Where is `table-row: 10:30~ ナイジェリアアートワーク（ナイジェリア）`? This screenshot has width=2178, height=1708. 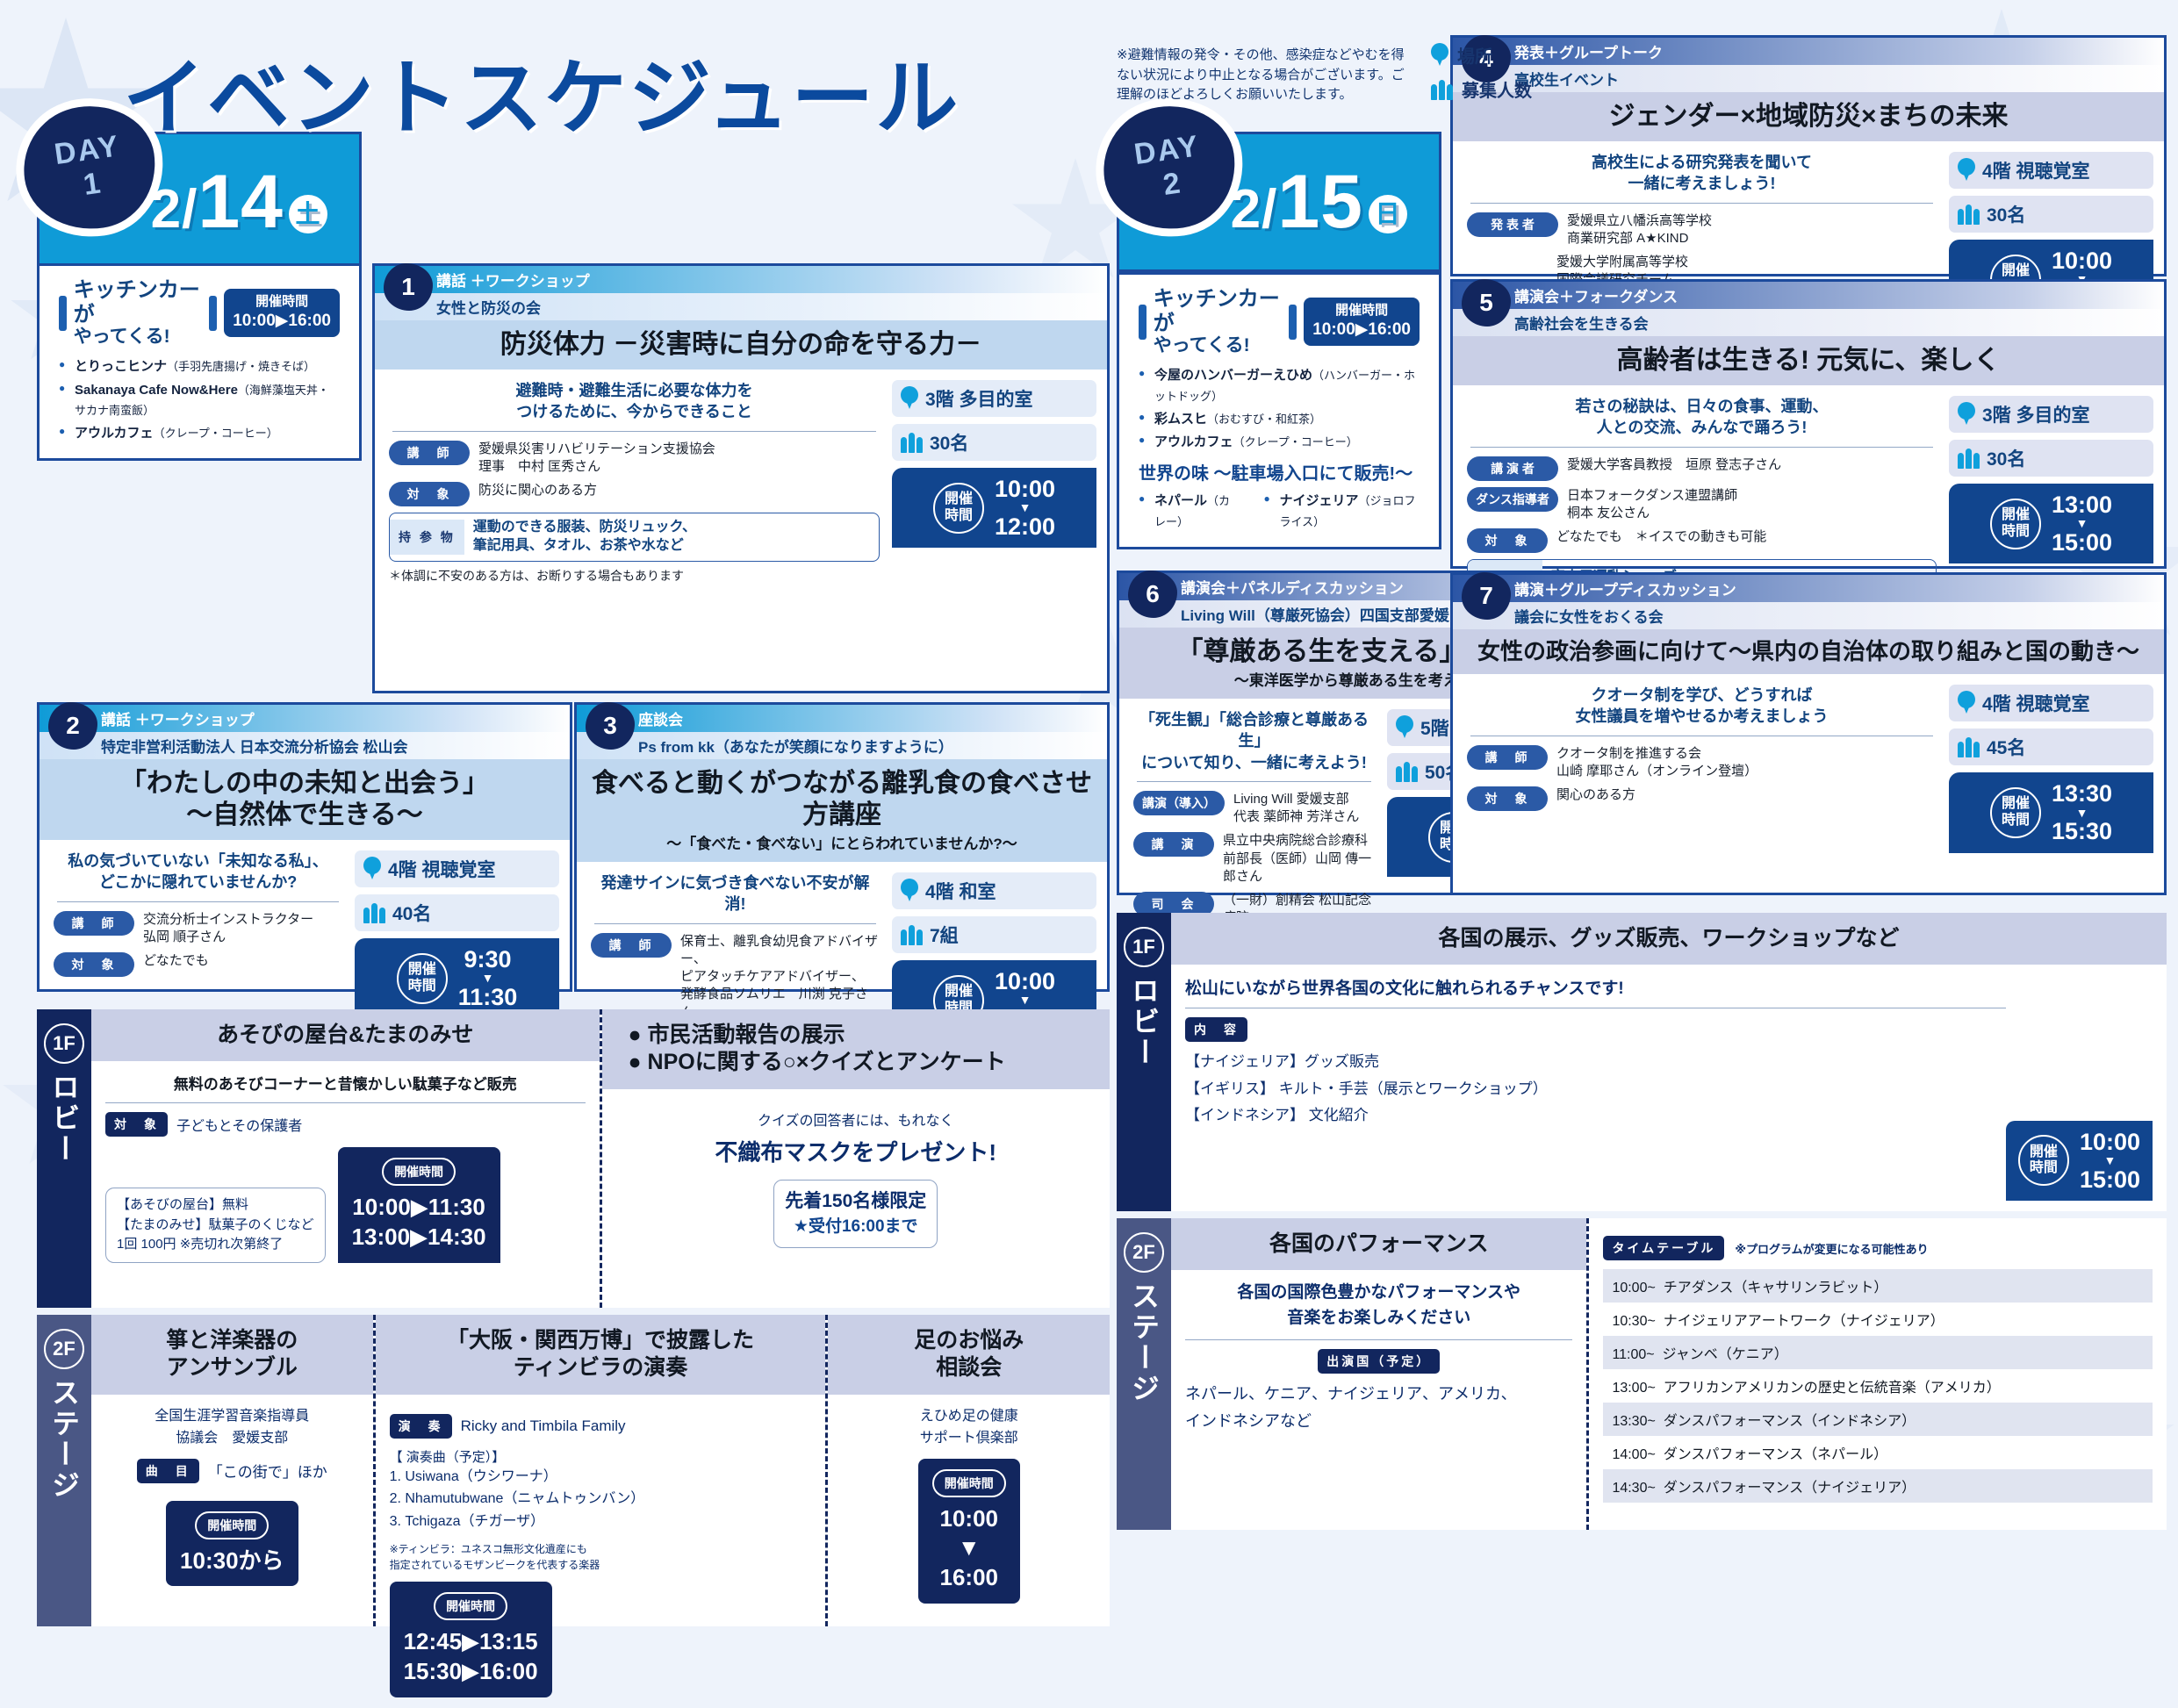 table-row: 10:30~ ナイジェリアアートワーク（ナイジェリア） is located at coordinates (1878, 1319).